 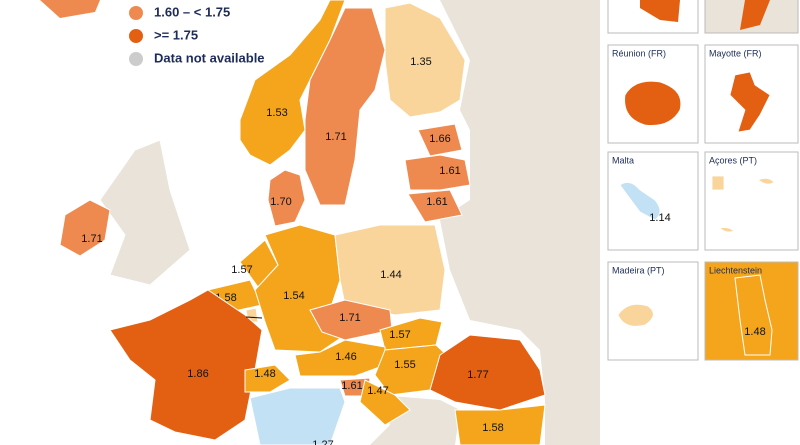 What do you see at coordinates (659, 218) in the screenshot?
I see `inset-value: 1.14` at bounding box center [659, 218].